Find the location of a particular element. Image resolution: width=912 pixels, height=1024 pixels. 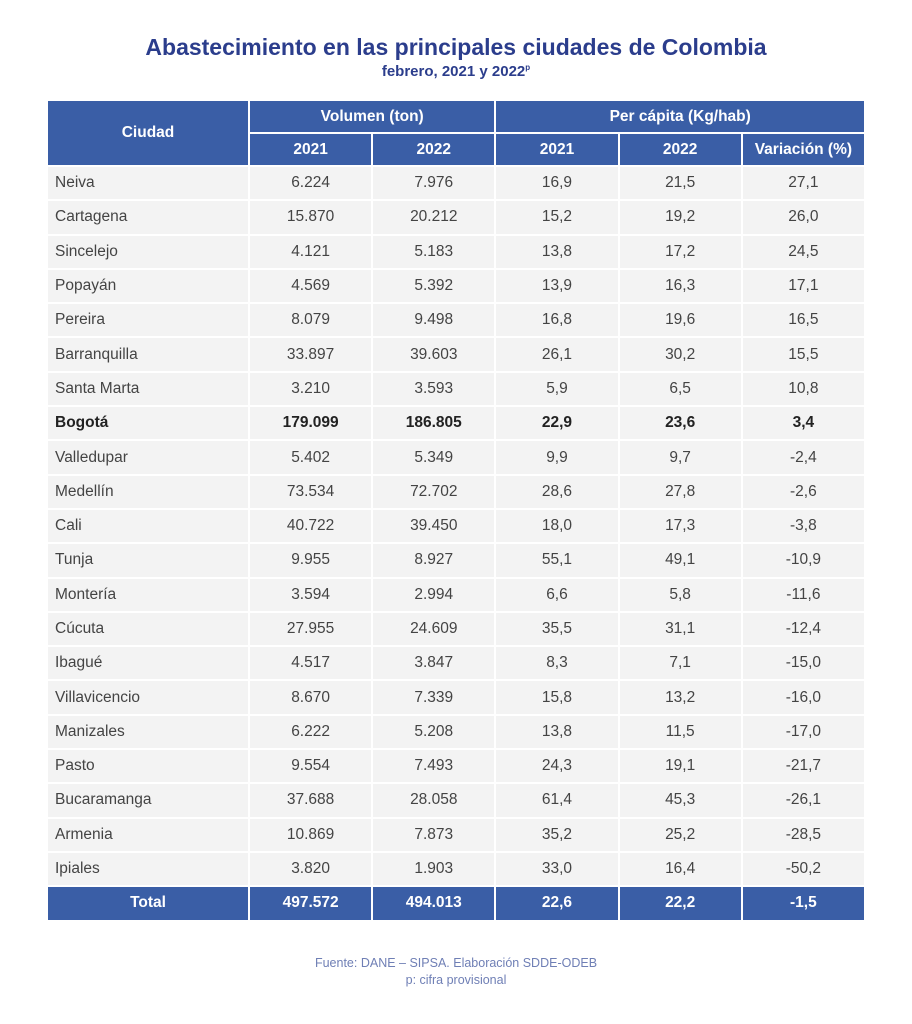

cell-per-capita-2022: 11,5 is located at coordinates (680, 732).